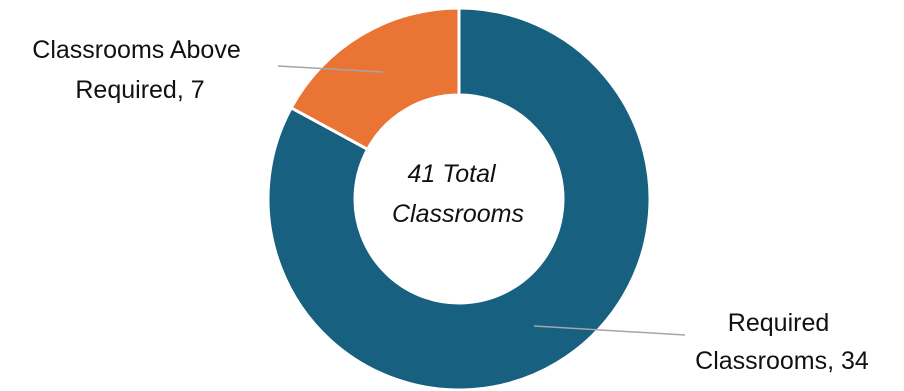 This screenshot has height=391, width=904. Describe the element at coordinates (458, 194) in the screenshot. I see `center-total-label: 41 Total Classrooms` at that location.